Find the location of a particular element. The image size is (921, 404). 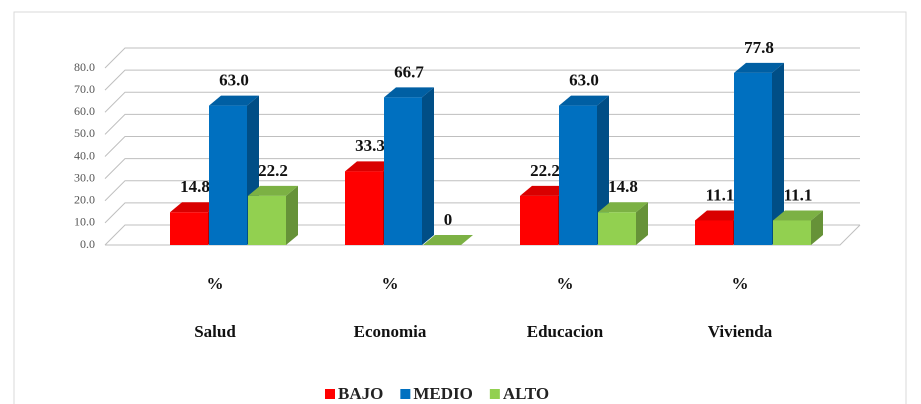

x-tick-label: Salud is located at coordinates (215, 331).